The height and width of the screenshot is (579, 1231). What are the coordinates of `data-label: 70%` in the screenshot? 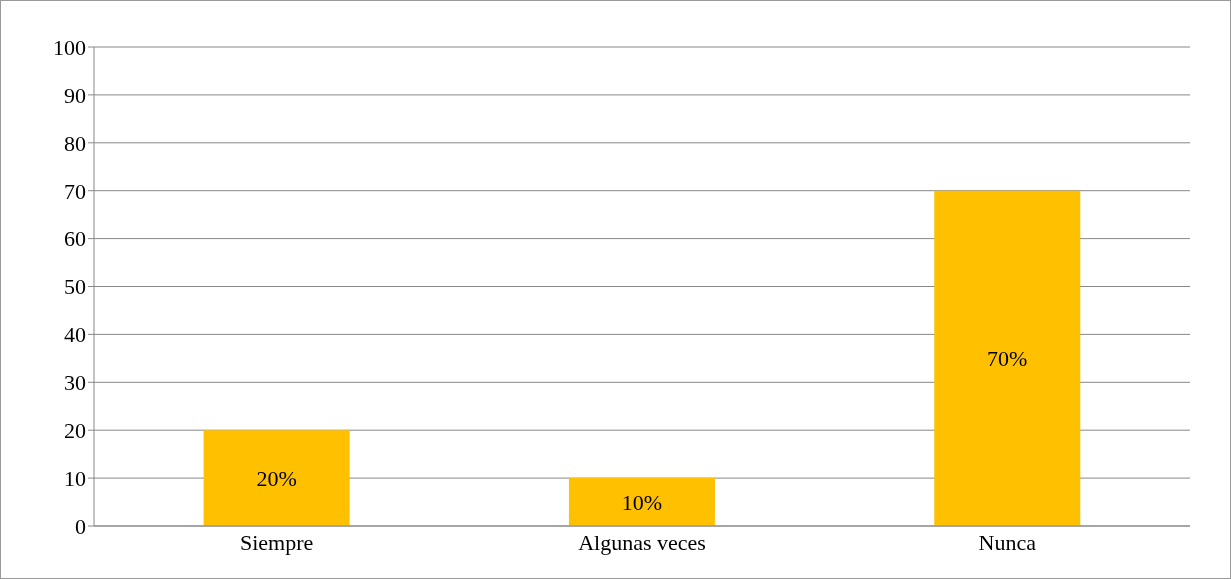 It's located at (1007, 358).